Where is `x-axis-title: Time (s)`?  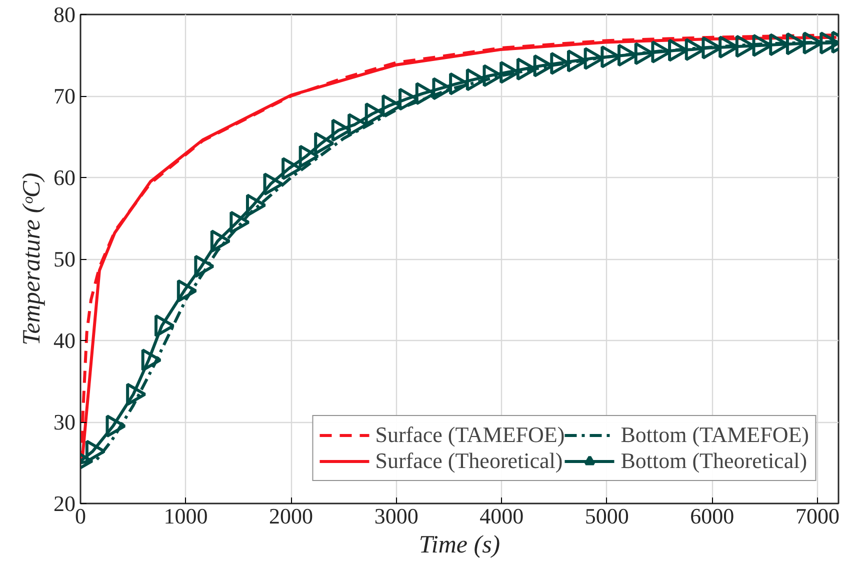
x-axis-title: Time (s) is located at coordinates (459, 545).